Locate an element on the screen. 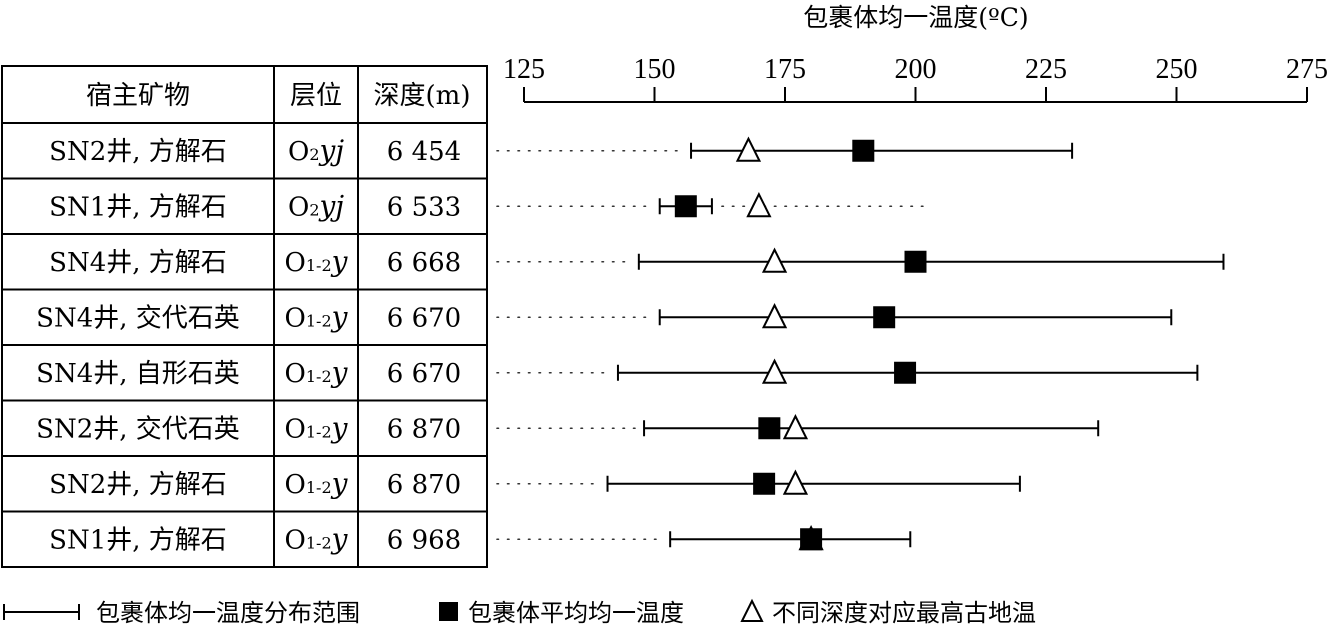 This screenshot has height=627, width=1334. mineral-cell: SN4井, 方解石 is located at coordinates (138, 263).